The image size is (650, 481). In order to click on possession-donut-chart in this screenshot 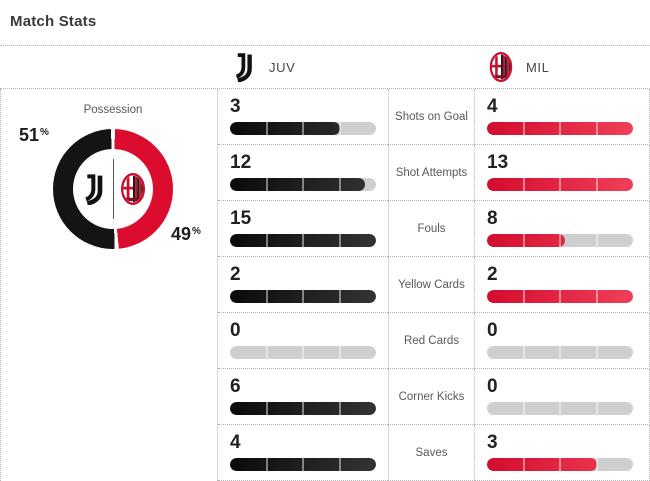, I will do `click(113, 189)`.